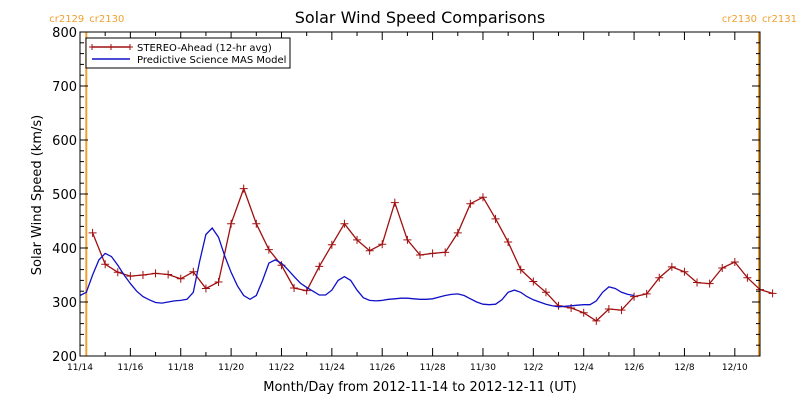  What do you see at coordinates (282, 368) in the screenshot?
I see `x-tick-label: 11/22` at bounding box center [282, 368].